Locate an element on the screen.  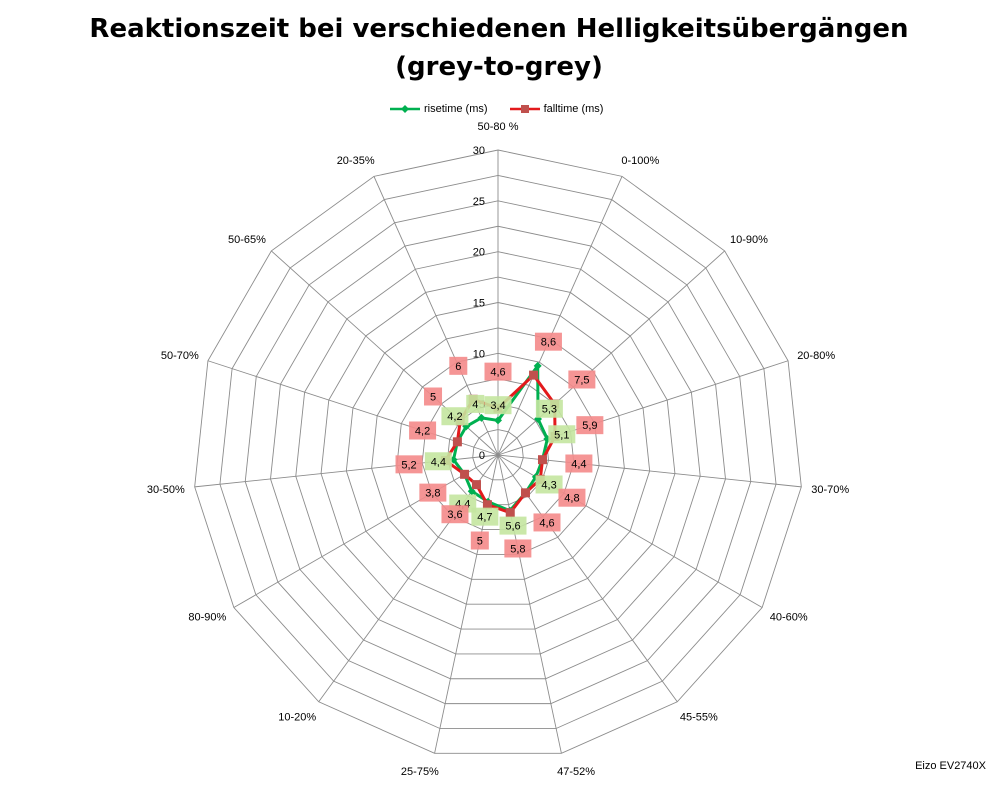
legend-item-falltime: falltime (ms) is located at coordinates (556, 109).